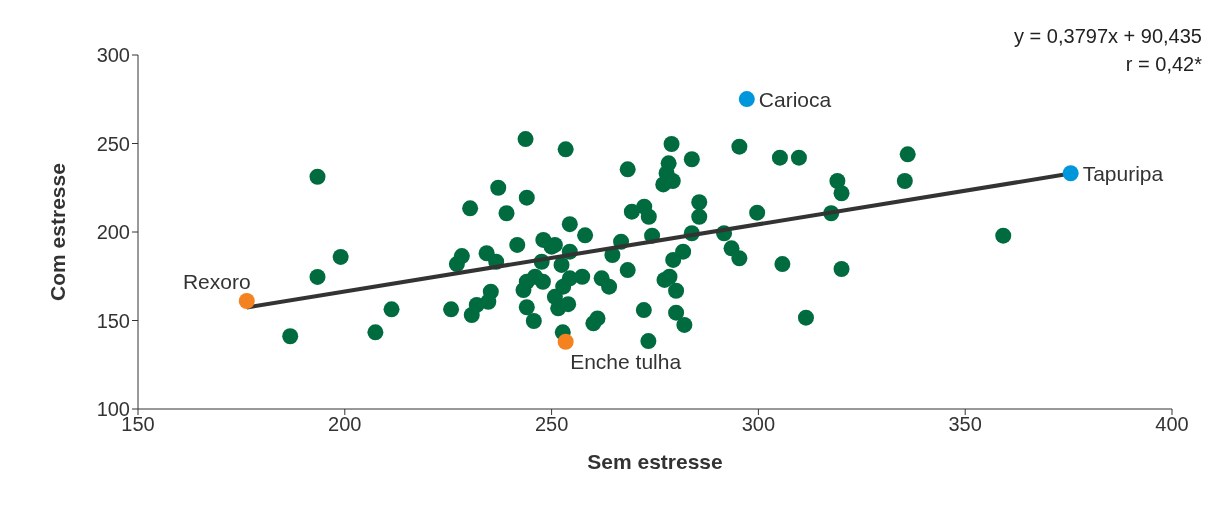 Image resolution: width=1212 pixels, height=525 pixels. What do you see at coordinates (1163, 64) in the screenshot?
I see `annotation: r = 0,42*` at bounding box center [1163, 64].